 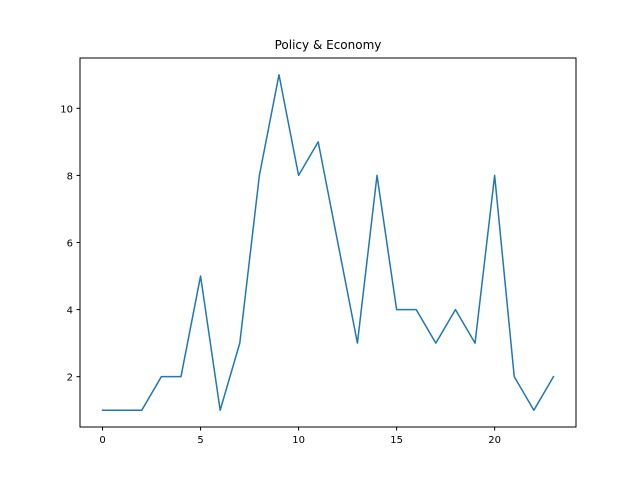 I want to click on chart-title: Policy & Economy, so click(x=328, y=45).